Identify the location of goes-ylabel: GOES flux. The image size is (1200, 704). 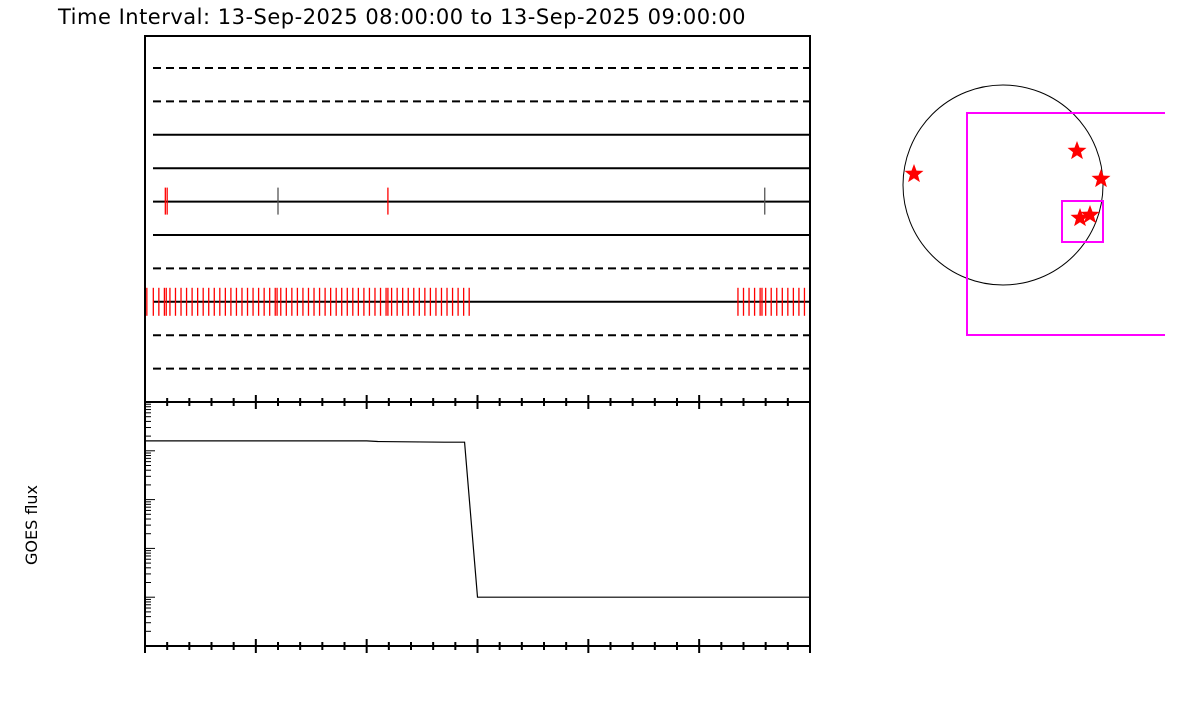
(31, 525).